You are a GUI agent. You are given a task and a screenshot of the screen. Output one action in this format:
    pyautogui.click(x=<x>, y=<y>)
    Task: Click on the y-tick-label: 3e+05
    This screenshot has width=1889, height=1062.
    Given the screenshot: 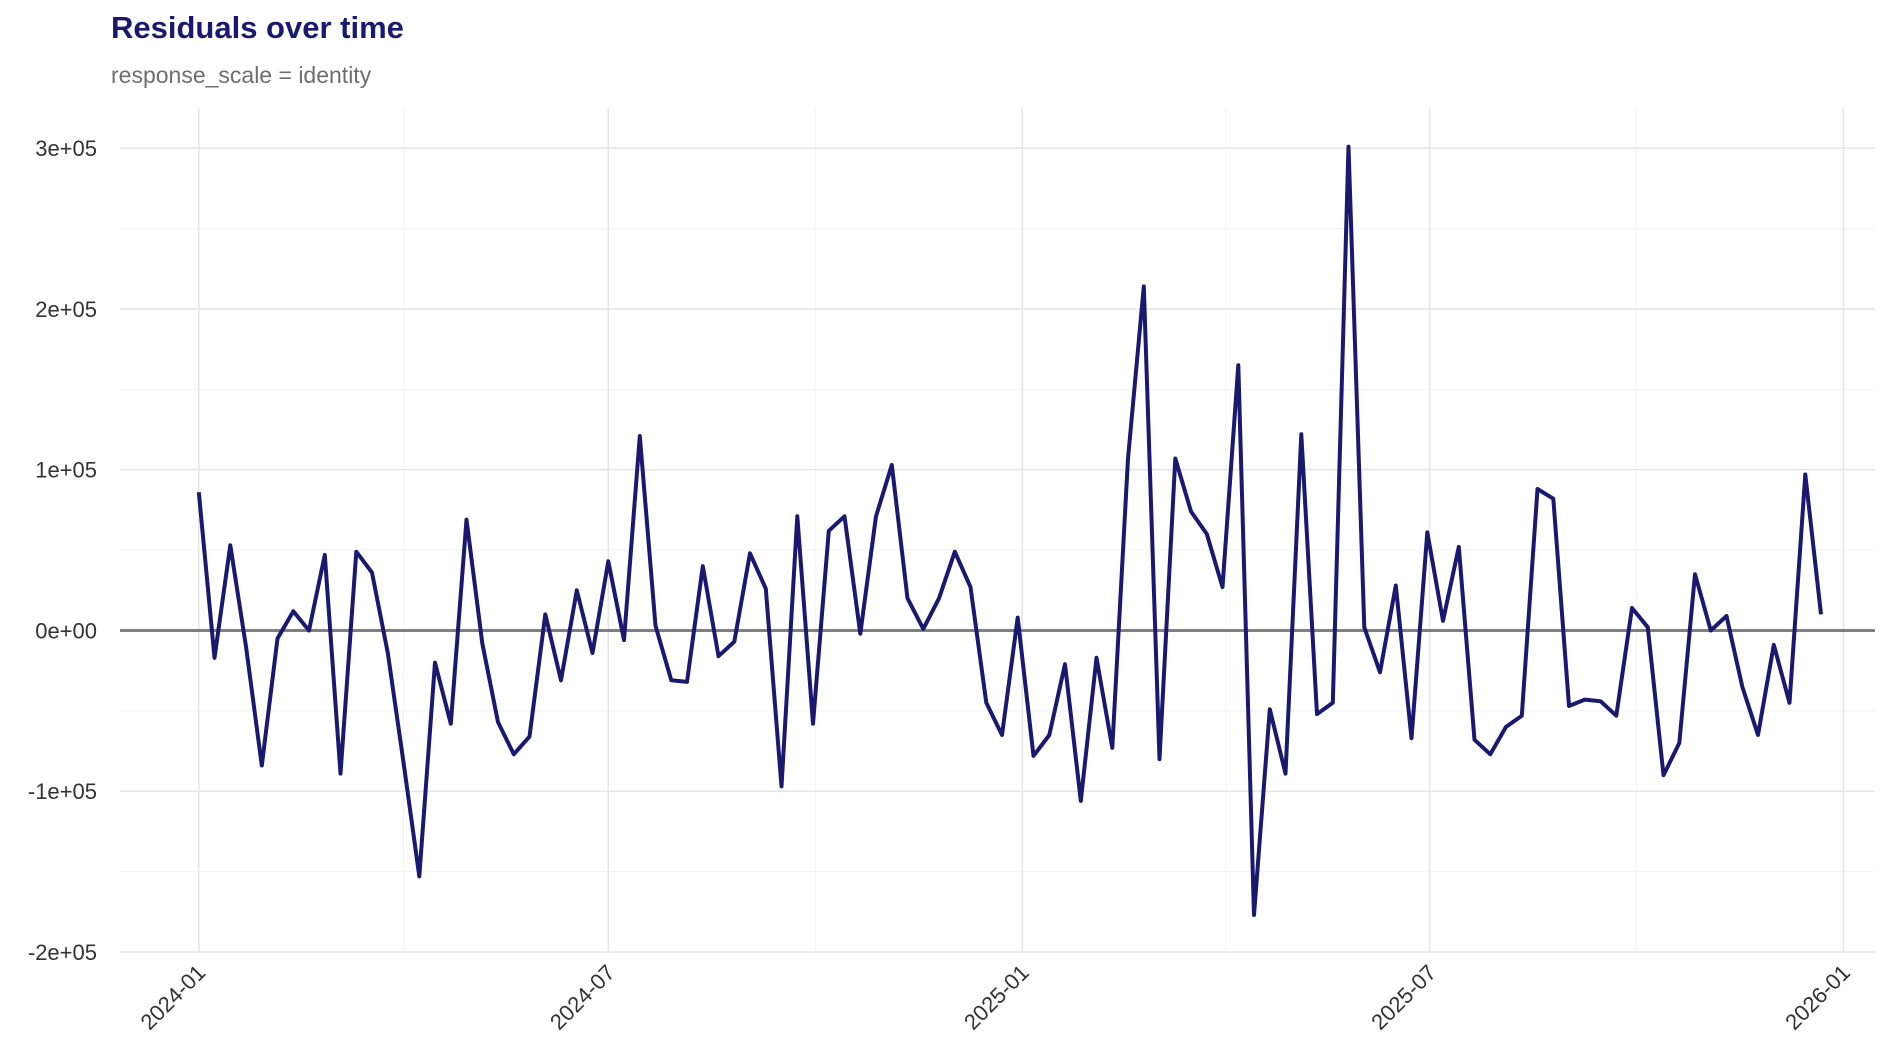 What is the action you would take?
    pyautogui.click(x=66, y=148)
    